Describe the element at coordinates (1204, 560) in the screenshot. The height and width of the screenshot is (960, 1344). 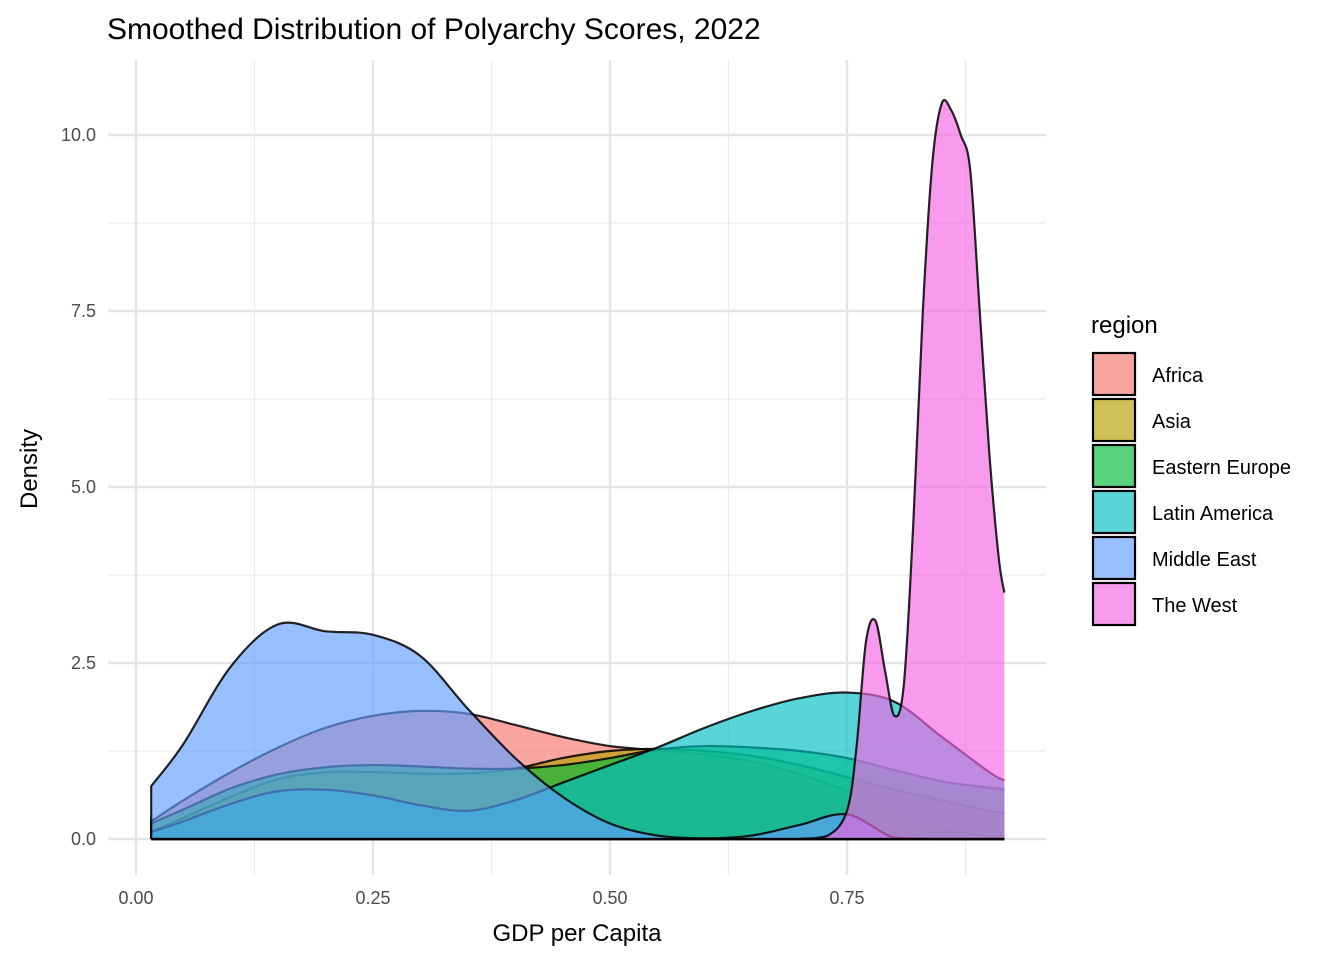
I see `legend-label-middle-east: Middle East` at that location.